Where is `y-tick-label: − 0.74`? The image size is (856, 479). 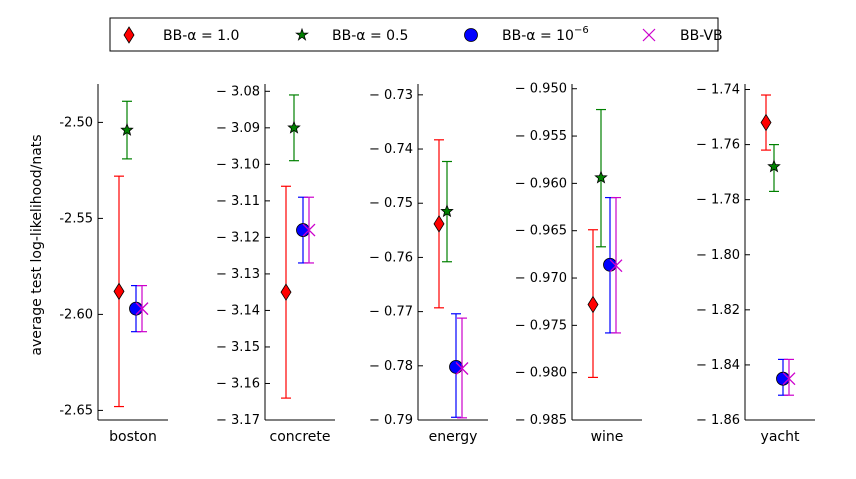
y-tick-label: − 0.74 is located at coordinates (391, 149).